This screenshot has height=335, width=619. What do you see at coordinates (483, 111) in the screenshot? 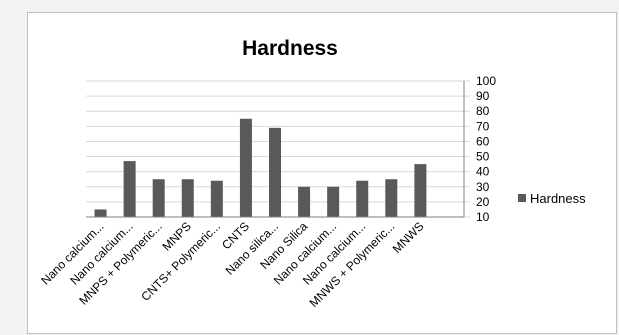
I see `y-tick-label: 80` at bounding box center [483, 111].